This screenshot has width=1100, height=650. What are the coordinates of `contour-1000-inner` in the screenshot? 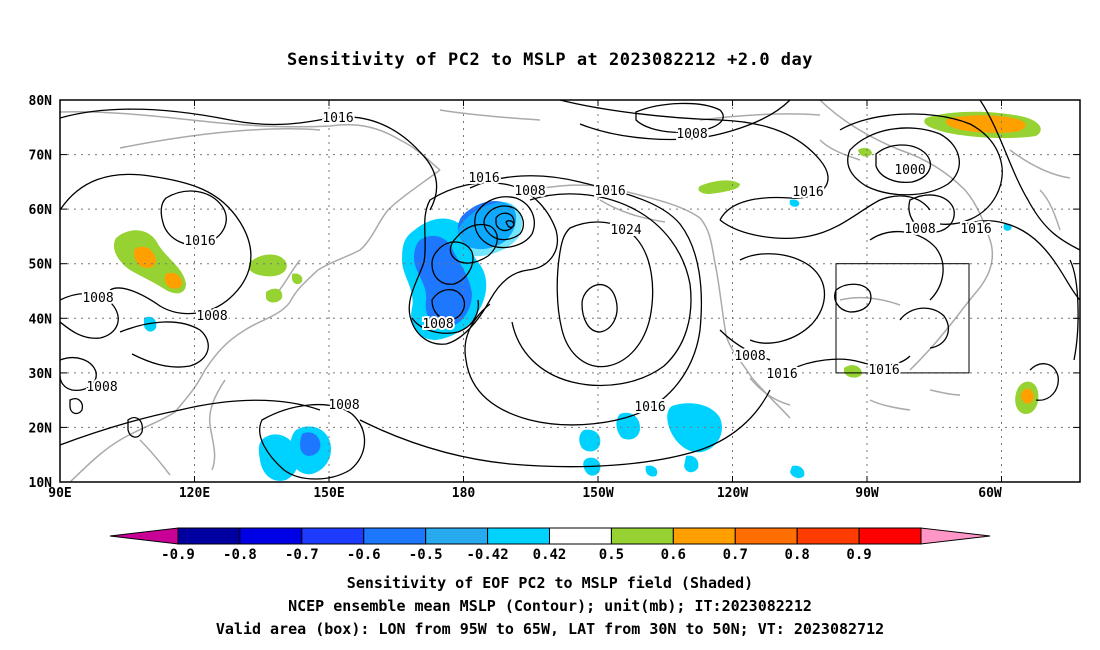 It's located at (903, 164).